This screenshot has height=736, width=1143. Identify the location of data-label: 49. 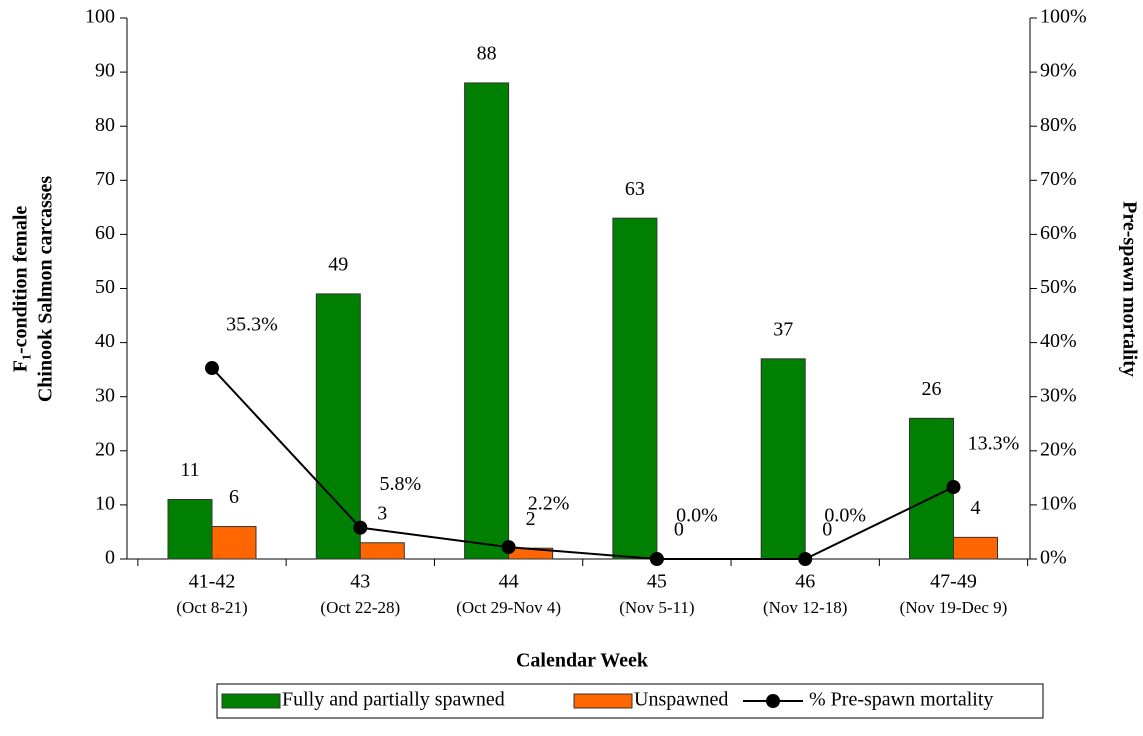
(338, 265).